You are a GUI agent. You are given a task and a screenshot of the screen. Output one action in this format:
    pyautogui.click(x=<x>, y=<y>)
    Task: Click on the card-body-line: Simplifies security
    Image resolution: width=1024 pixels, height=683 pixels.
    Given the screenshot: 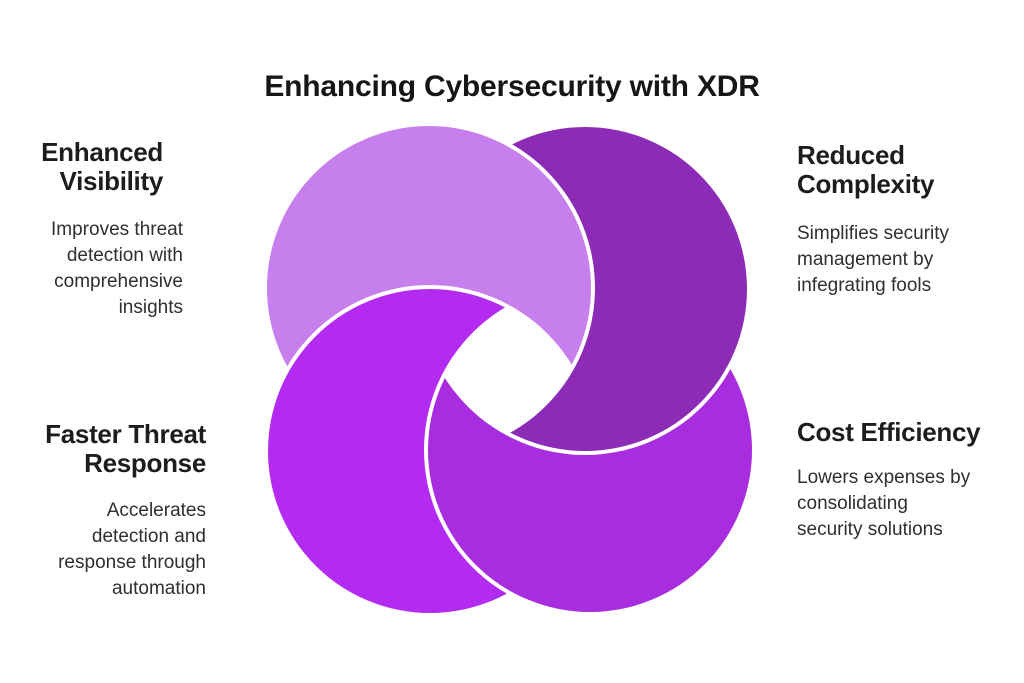 What is the action you would take?
    pyautogui.click(x=873, y=233)
    